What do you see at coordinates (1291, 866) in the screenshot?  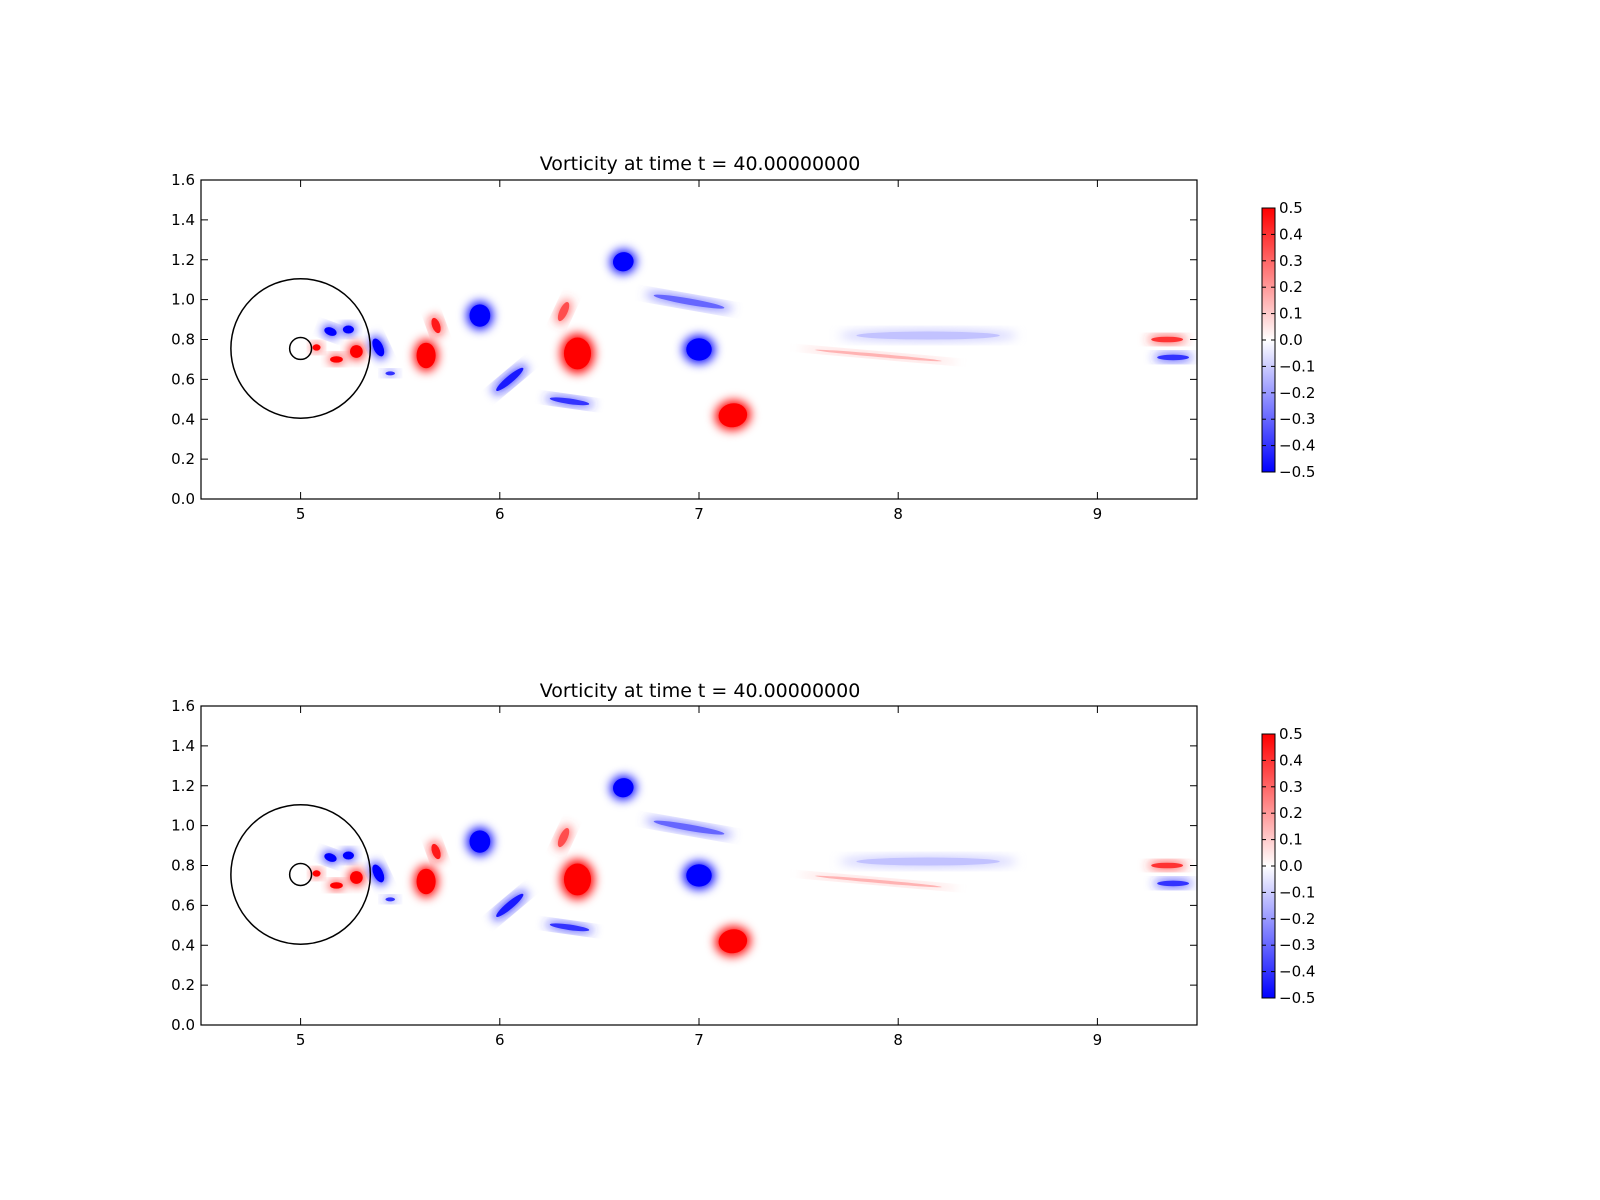 I see `colorbar-tick-label: 0.0` at bounding box center [1291, 866].